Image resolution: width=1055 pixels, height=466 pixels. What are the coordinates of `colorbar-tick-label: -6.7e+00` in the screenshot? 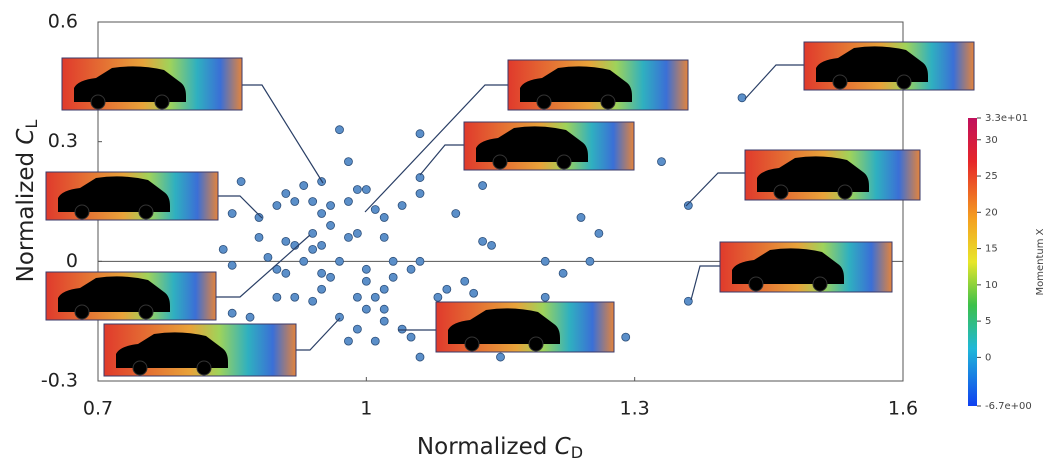 It's located at (1008, 406).